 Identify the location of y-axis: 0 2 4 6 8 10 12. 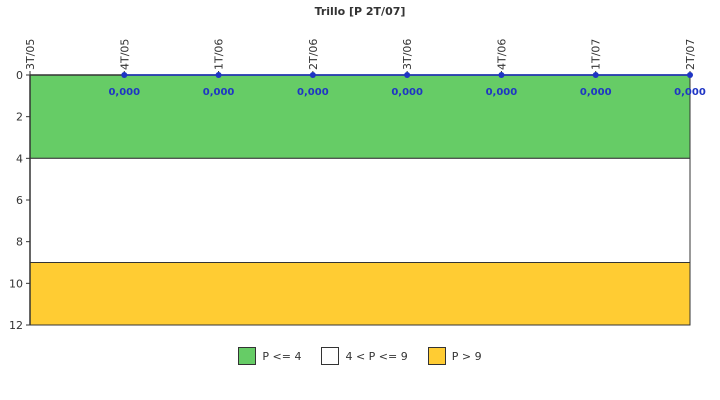
(20, 200).